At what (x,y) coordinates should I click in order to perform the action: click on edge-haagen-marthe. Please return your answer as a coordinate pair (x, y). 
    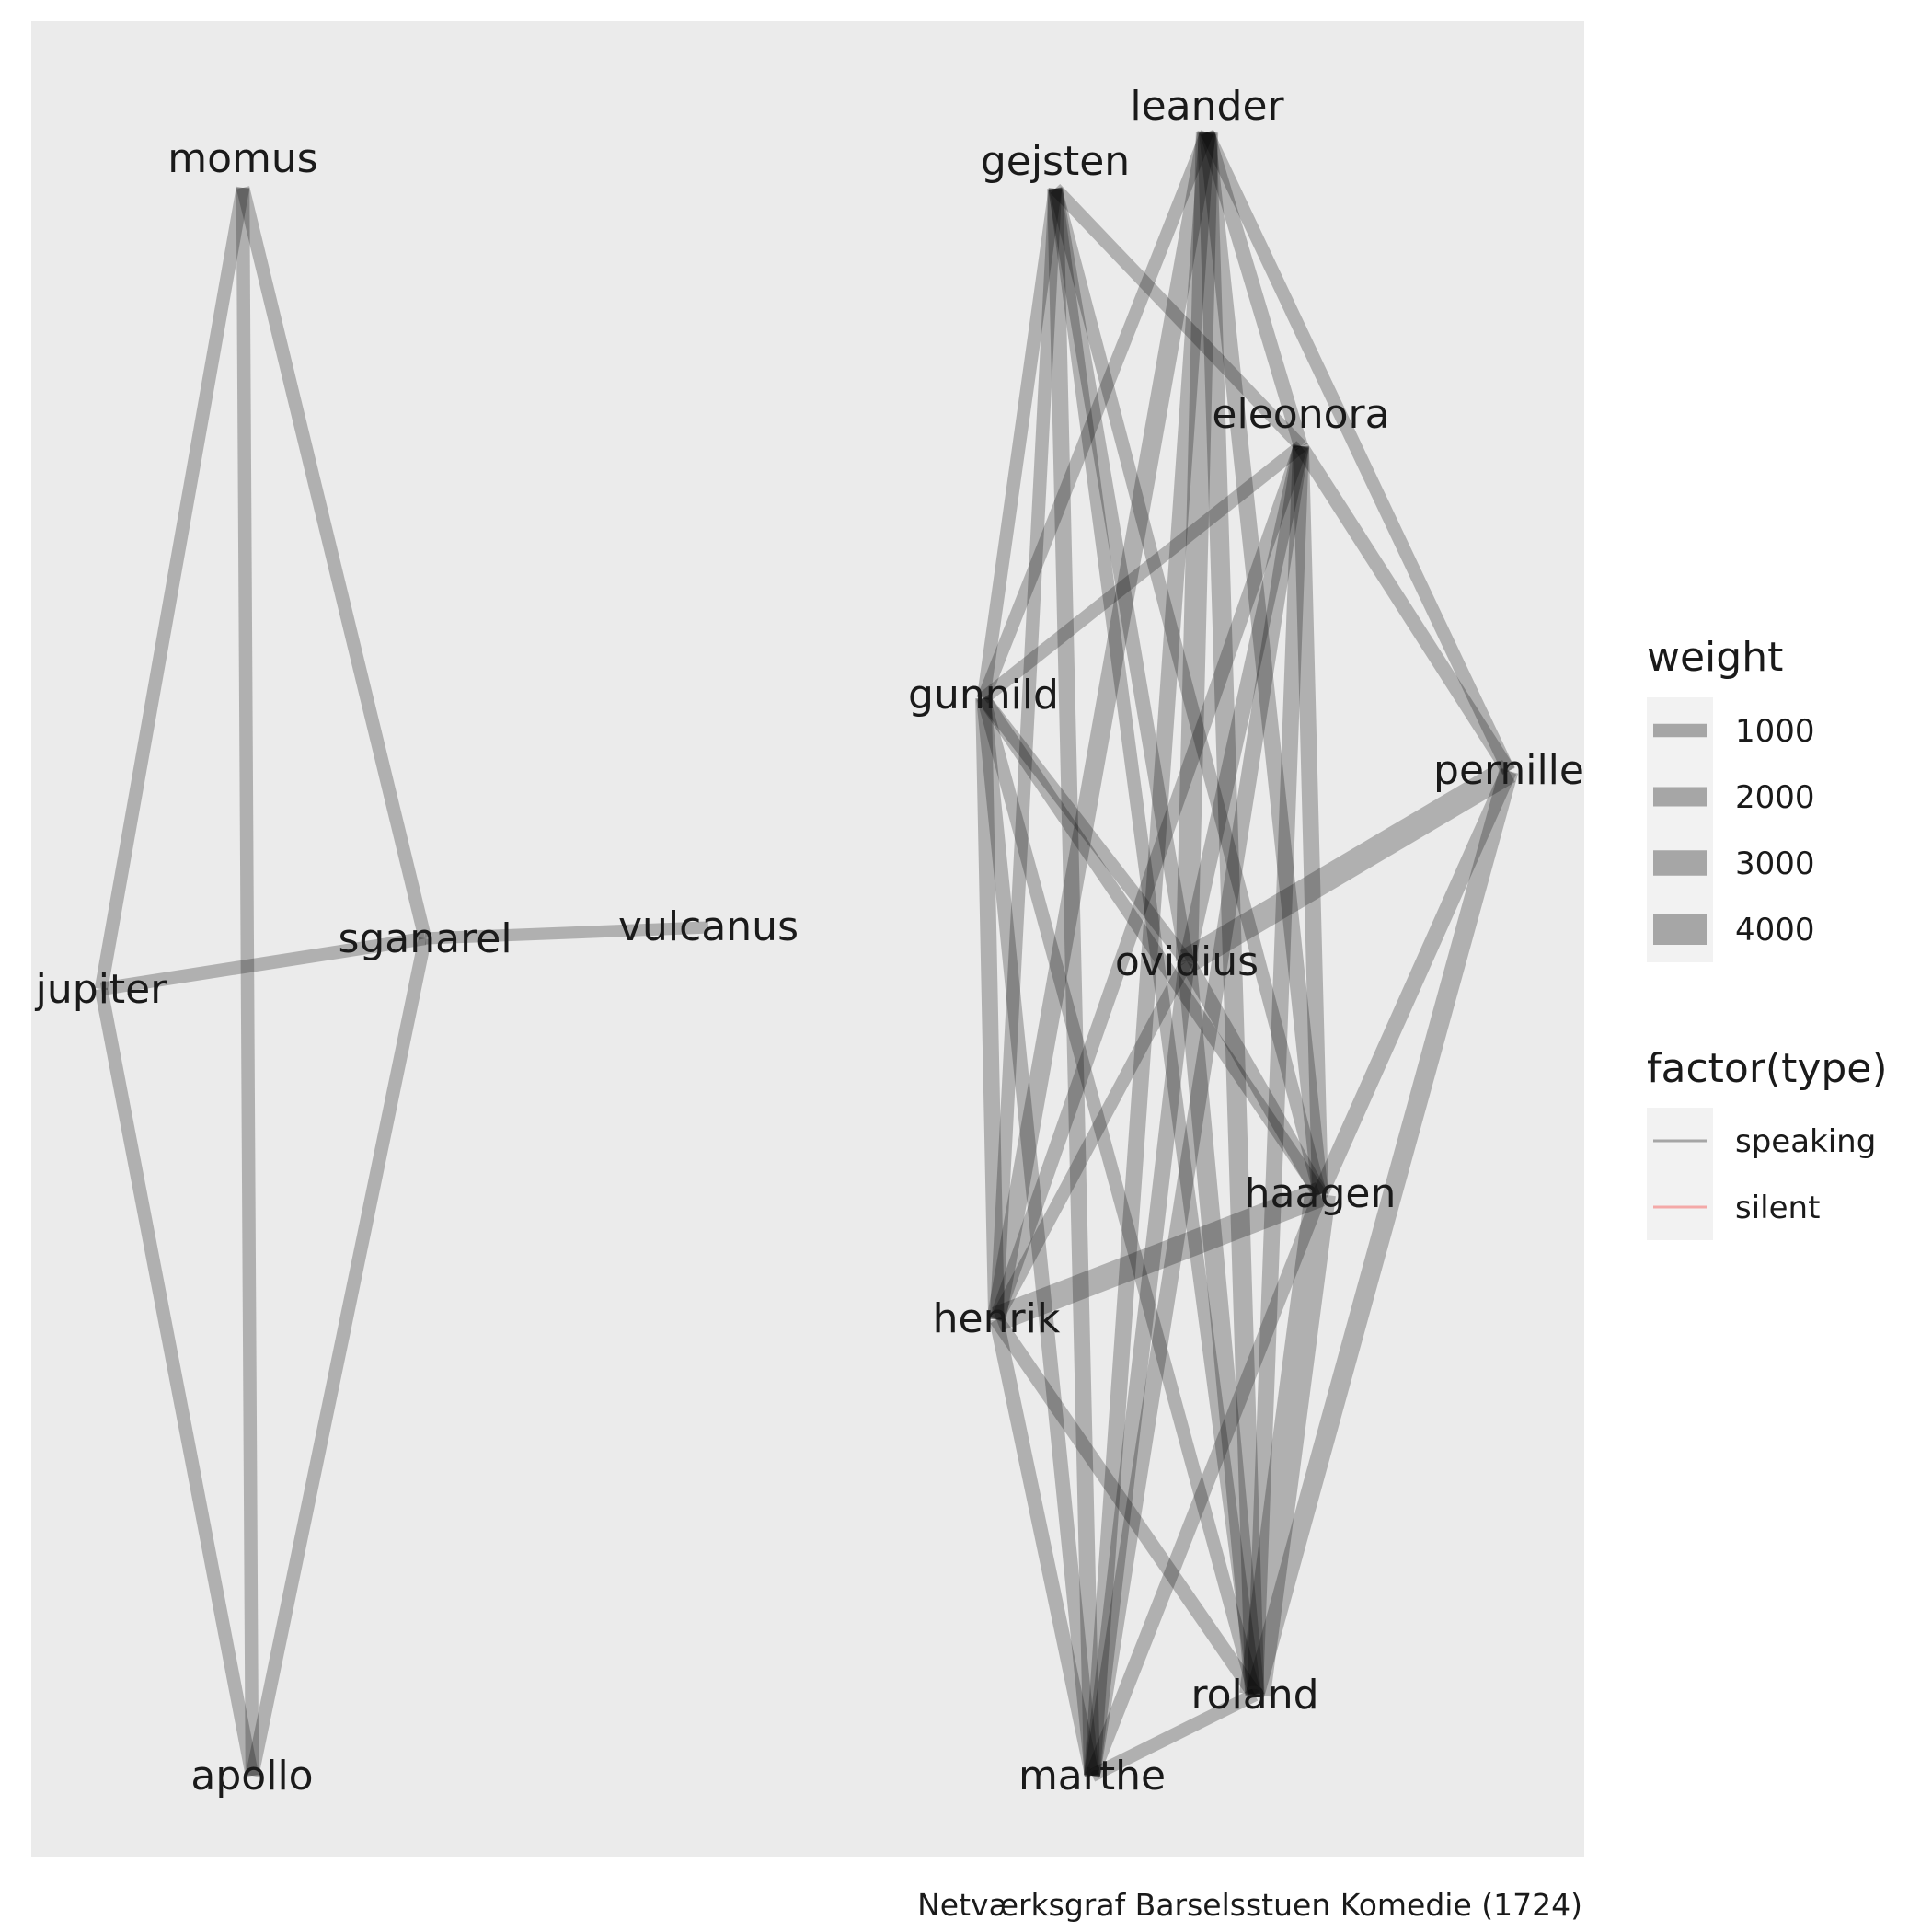
    Looking at the image, I should click on (1206, 1484).